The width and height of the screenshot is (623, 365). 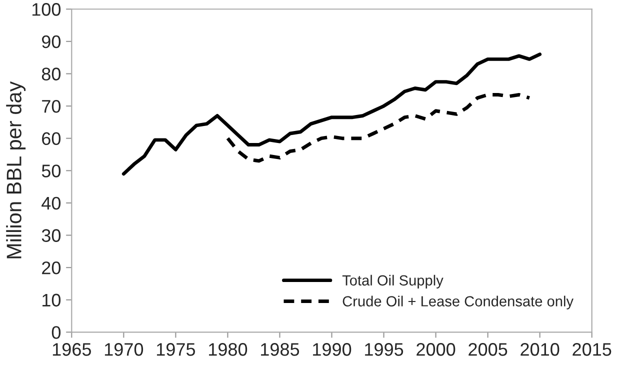 What do you see at coordinates (51, 203) in the screenshot?
I see `y-tick-label: 40` at bounding box center [51, 203].